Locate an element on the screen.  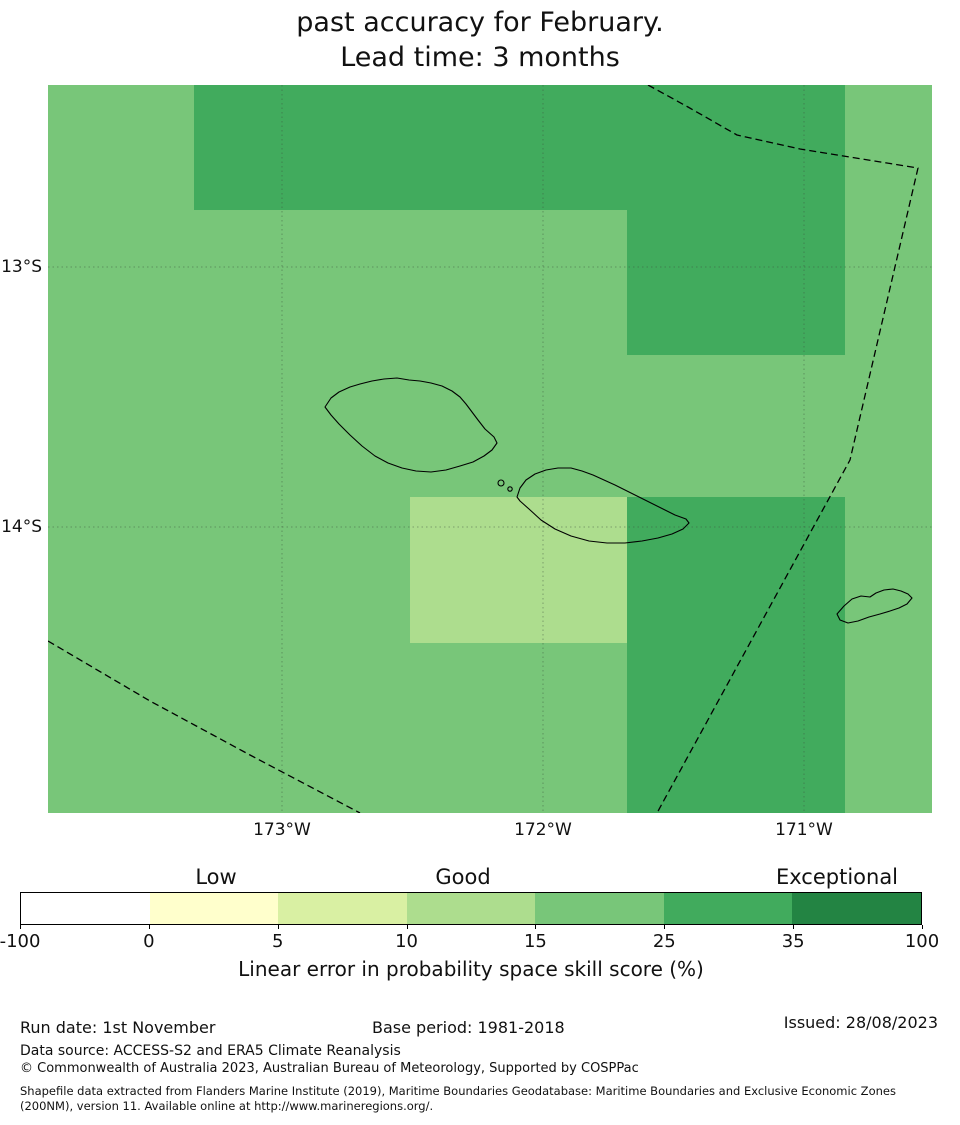
colorbar-tick-label: 10 is located at coordinates (407, 941).